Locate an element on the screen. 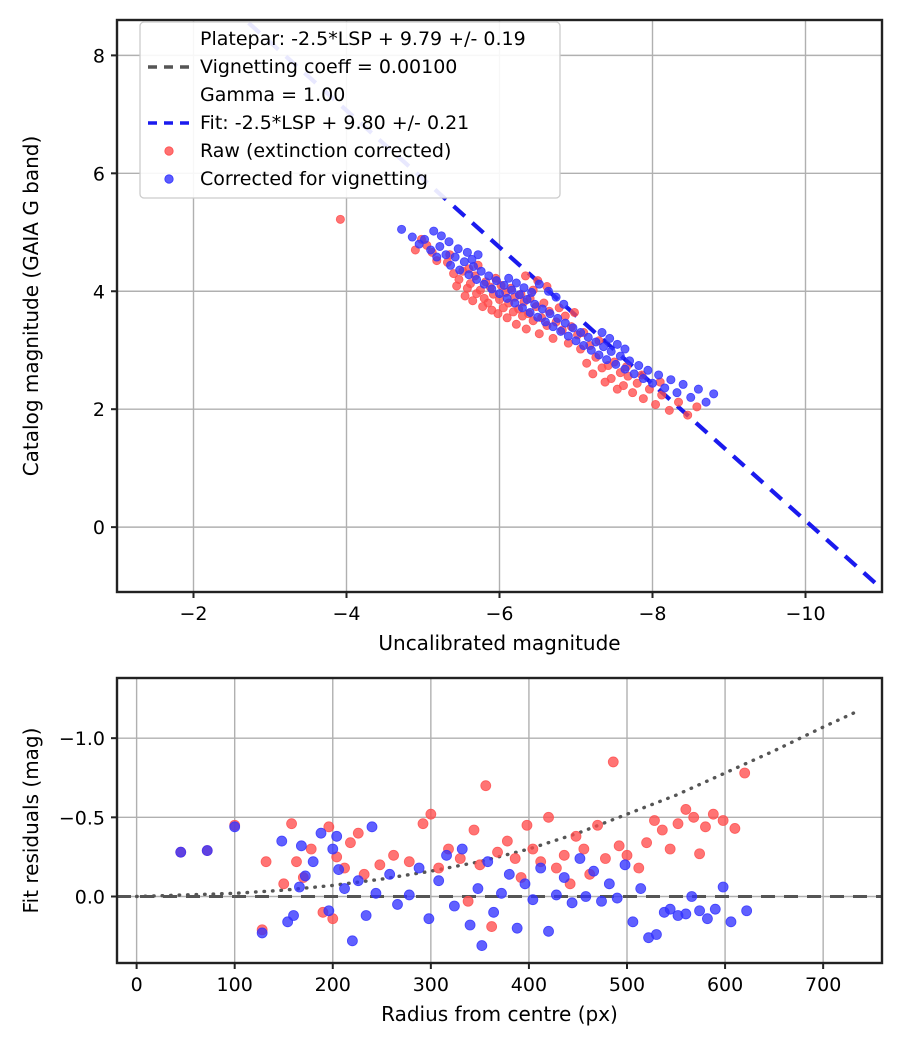 The image size is (900, 1050). y-tick-label: 4 is located at coordinates (99, 292).